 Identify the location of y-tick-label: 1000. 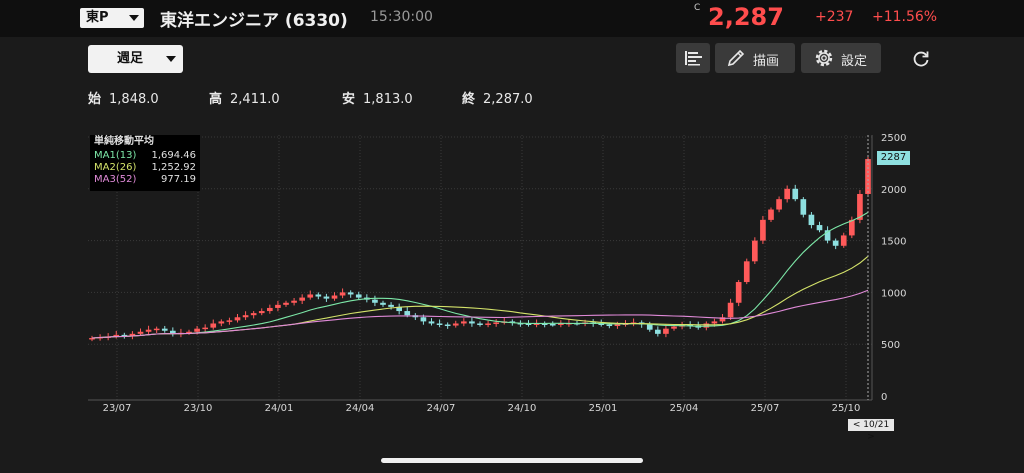
(893, 293).